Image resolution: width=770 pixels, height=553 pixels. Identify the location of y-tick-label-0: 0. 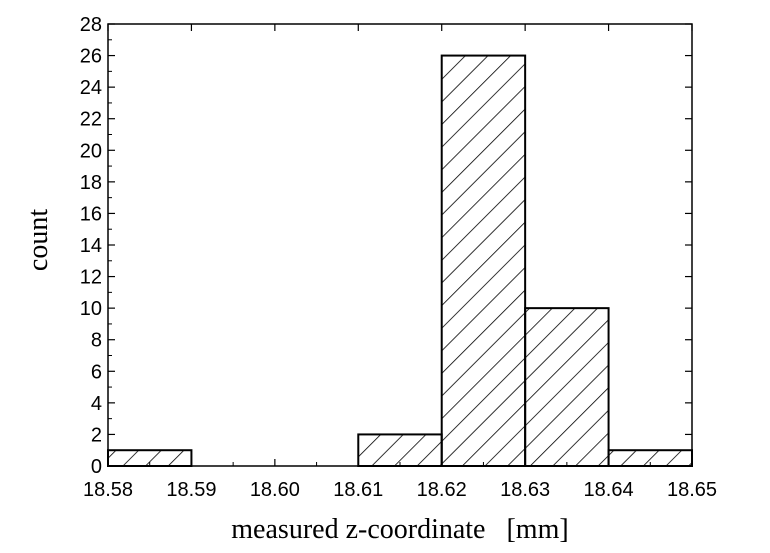
(96, 467).